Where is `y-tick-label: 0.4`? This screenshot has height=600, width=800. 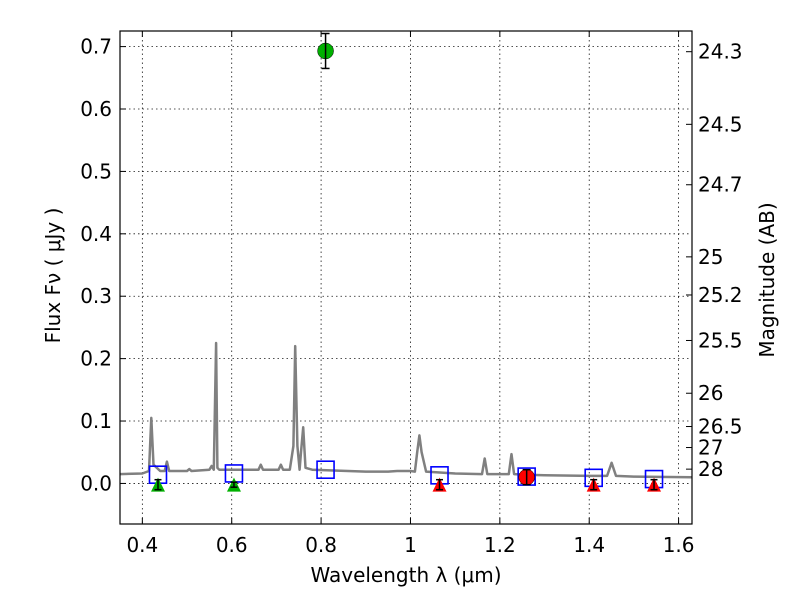 y-tick-label: 0.4 is located at coordinates (96, 234).